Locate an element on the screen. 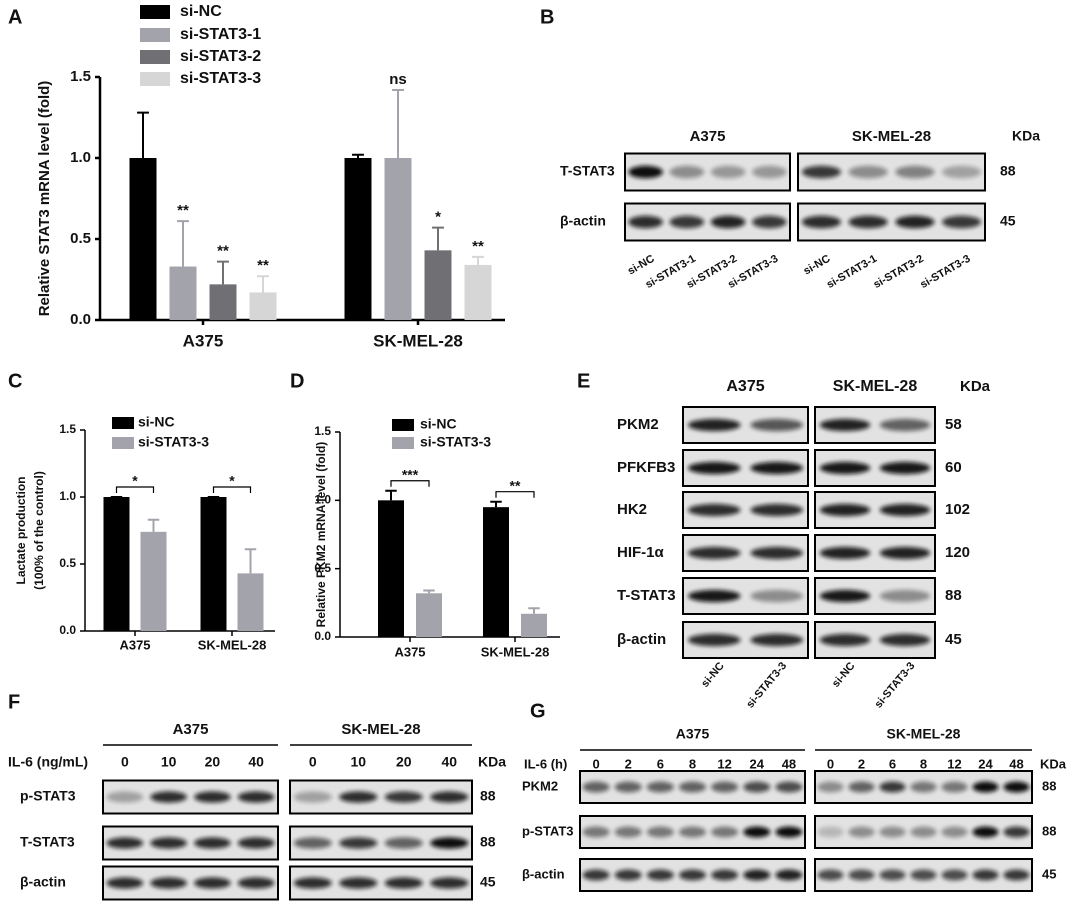  lane-label: si-STAT3-2 is located at coordinates (898, 272).